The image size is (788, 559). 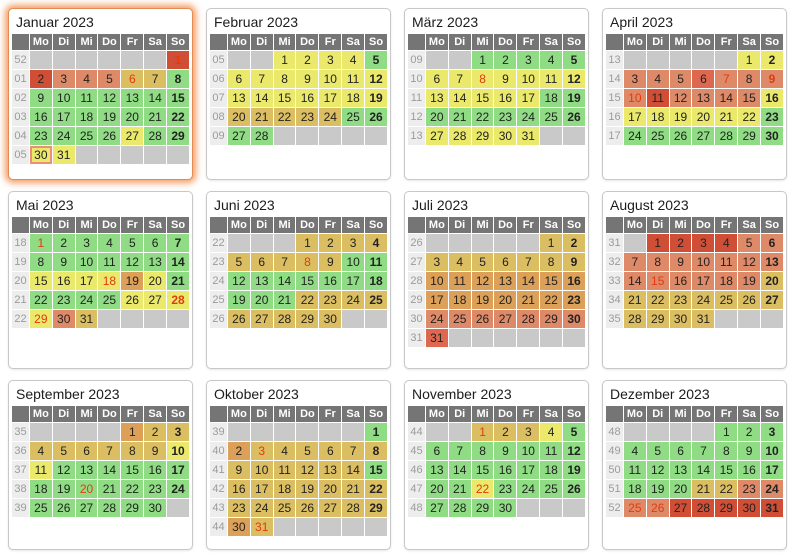 I want to click on day-cell: 30, so click(x=155, y=508).